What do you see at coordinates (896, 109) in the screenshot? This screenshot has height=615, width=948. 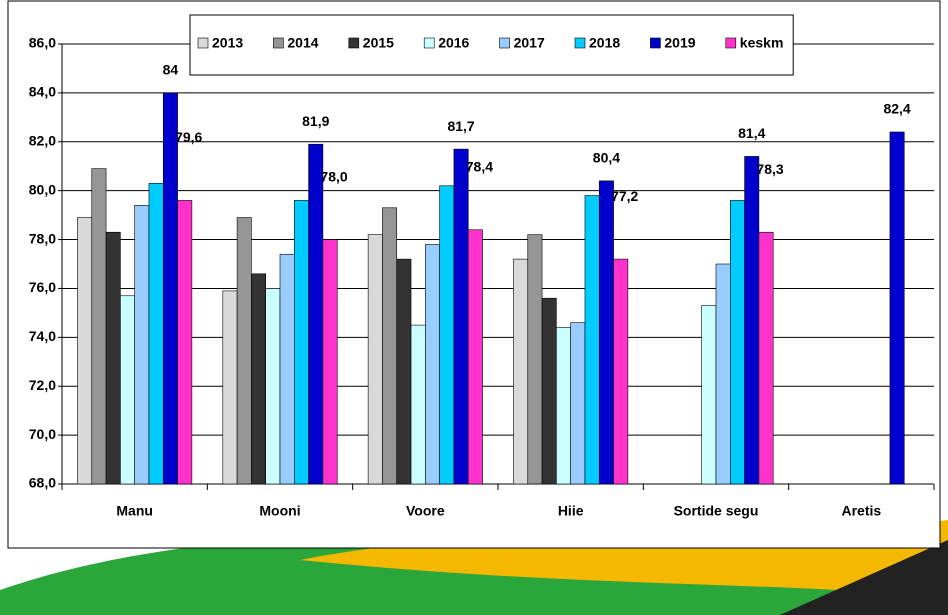 I see `data-label: 82,4` at bounding box center [896, 109].